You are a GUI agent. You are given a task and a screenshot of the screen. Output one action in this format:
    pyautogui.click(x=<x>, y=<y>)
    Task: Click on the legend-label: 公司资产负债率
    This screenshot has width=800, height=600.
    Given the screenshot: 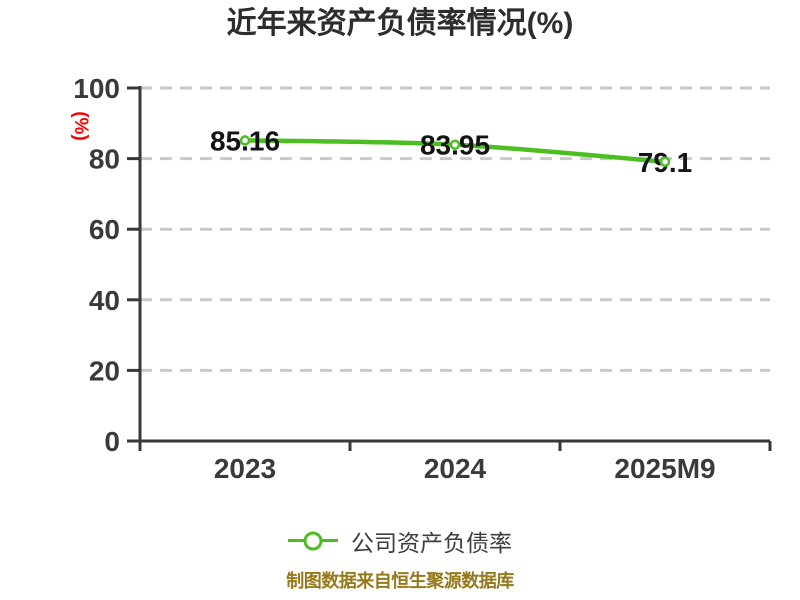 What is the action you would take?
    pyautogui.click(x=431, y=543)
    